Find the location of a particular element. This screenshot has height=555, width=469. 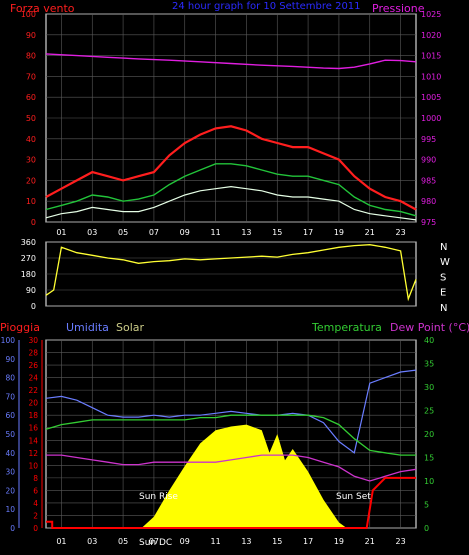

rain-tick-label: 14 is located at coordinates (33, 440).